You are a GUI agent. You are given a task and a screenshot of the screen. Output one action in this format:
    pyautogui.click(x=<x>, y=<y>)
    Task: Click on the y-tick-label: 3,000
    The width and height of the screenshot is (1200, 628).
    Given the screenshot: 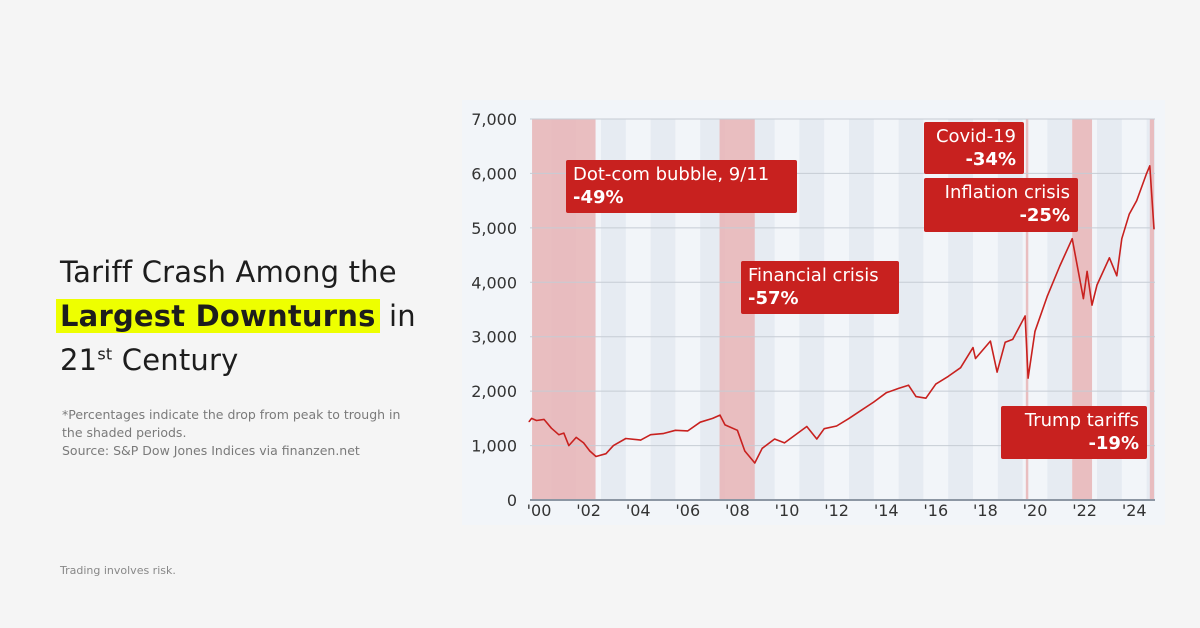 What is the action you would take?
    pyautogui.click(x=494, y=337)
    